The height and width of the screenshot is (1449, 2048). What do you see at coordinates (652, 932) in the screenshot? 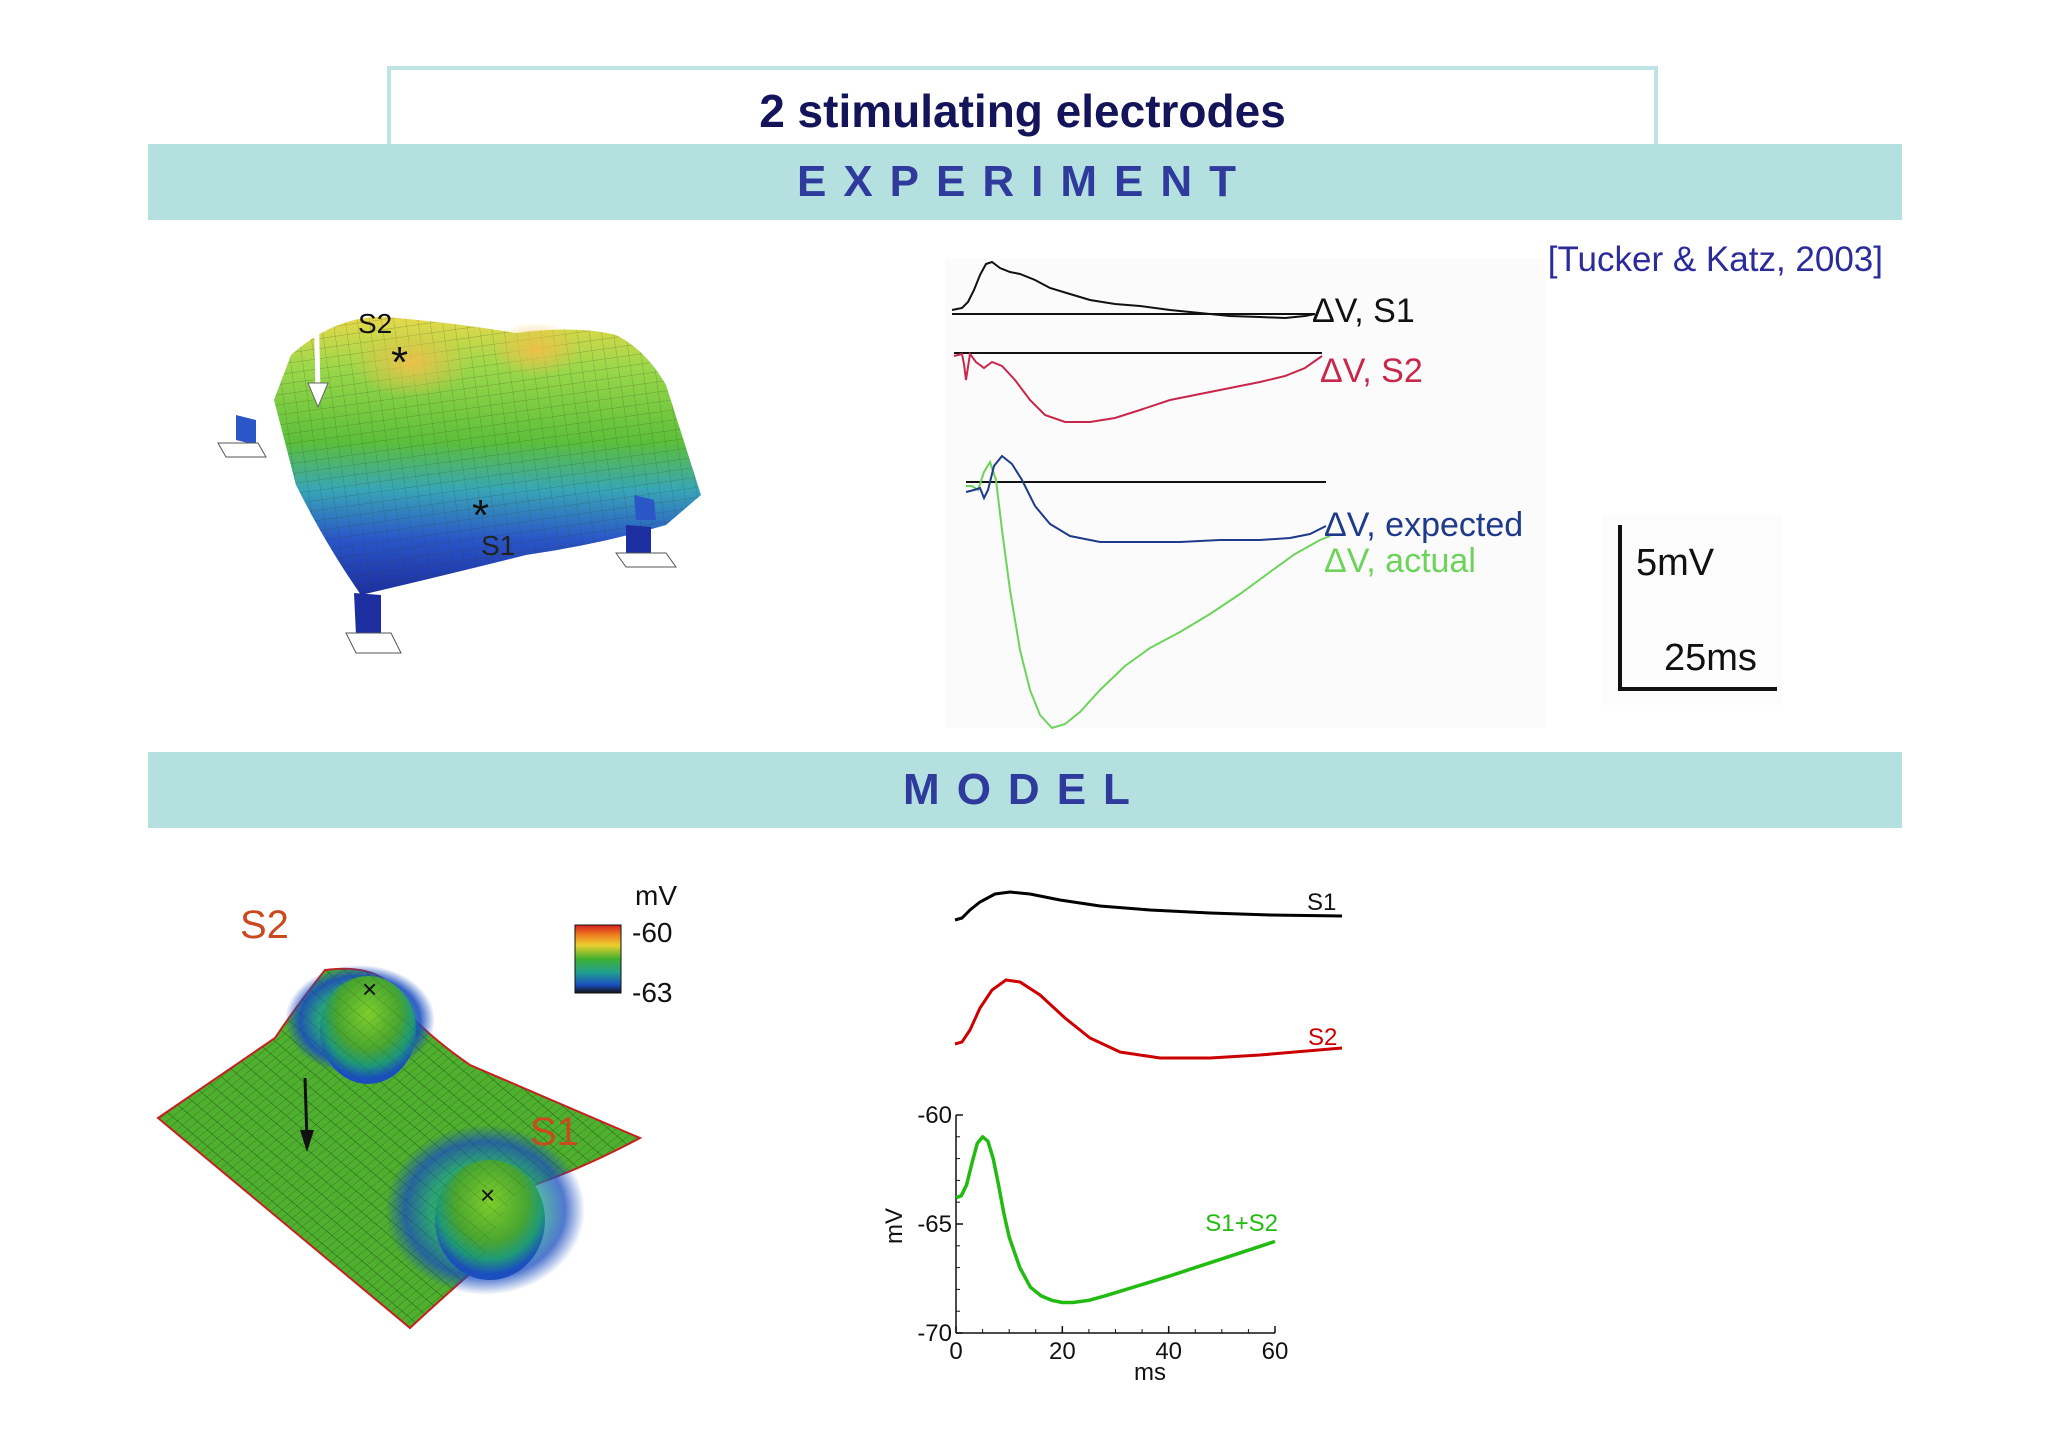
I see `colorbar-max: -60` at bounding box center [652, 932].